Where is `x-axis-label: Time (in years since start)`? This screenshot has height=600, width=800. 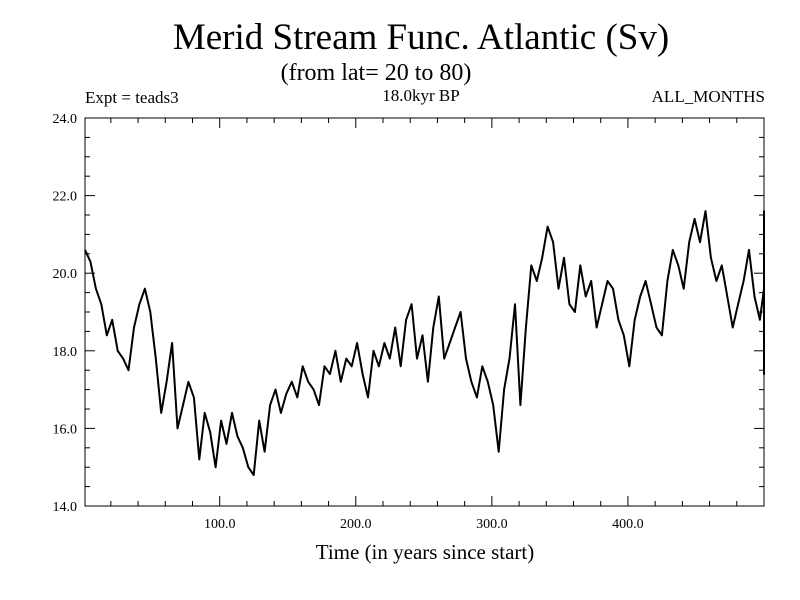 x-axis-label: Time (in years since start) is located at coordinates (425, 552).